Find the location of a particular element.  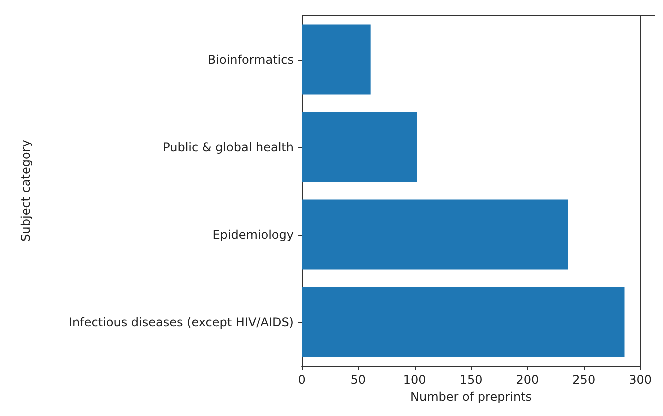

y-tick-label: Epidemiology is located at coordinates (253, 235).